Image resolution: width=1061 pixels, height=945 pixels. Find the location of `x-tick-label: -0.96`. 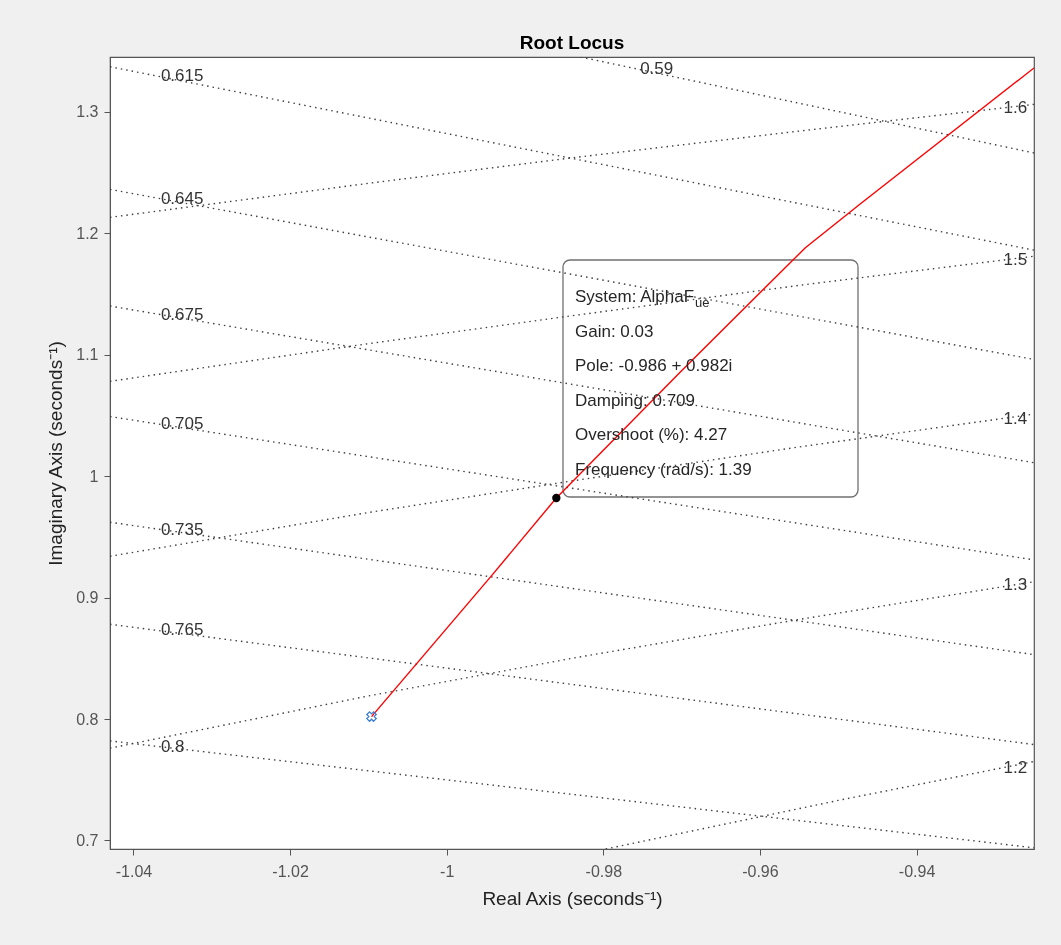

x-tick-label: -0.96 is located at coordinates (760, 871).